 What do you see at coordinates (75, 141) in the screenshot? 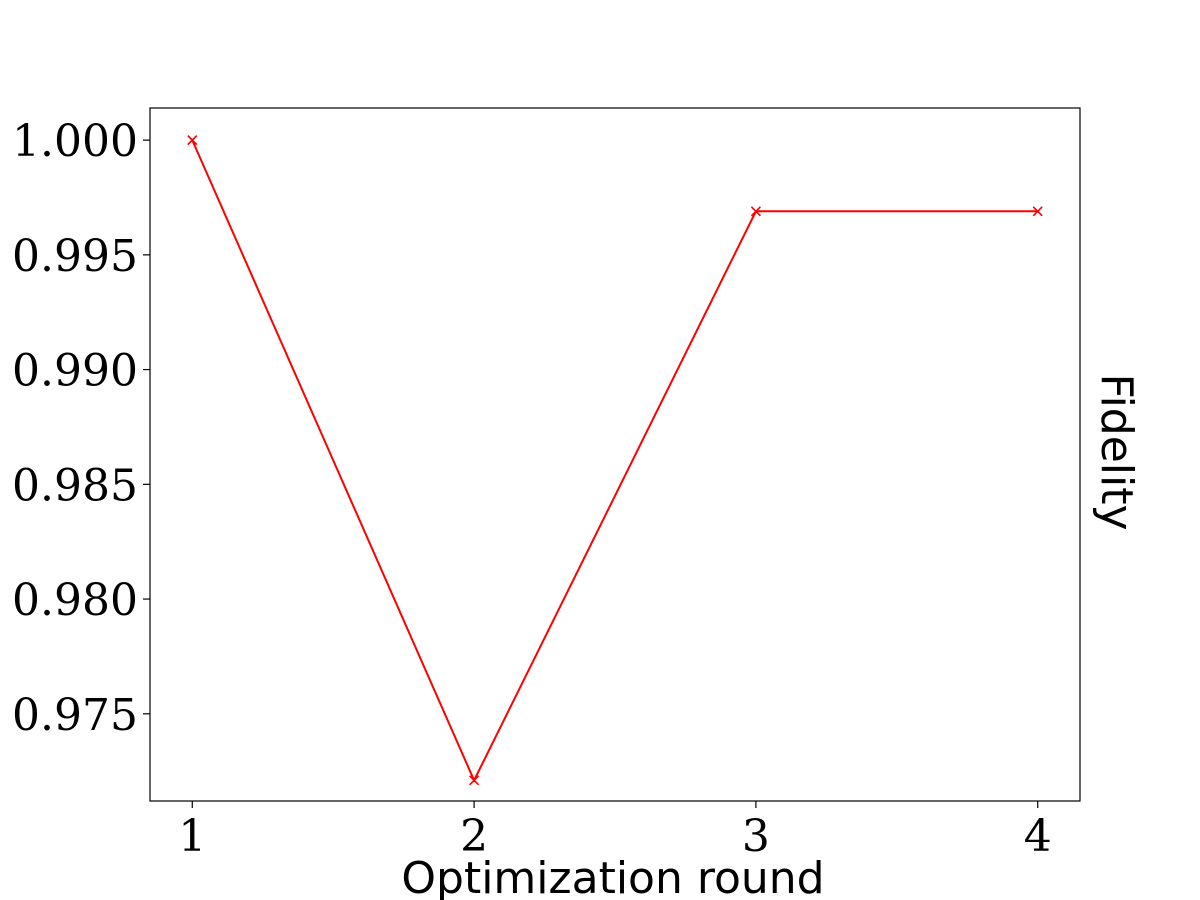
I see `y-tick-label: 1.000` at bounding box center [75, 141].